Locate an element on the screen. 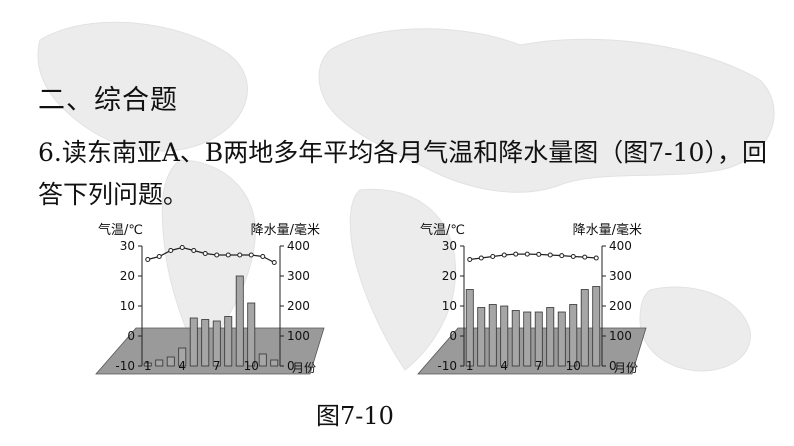  figure-caption: 图7-10 is located at coordinates (355, 416).